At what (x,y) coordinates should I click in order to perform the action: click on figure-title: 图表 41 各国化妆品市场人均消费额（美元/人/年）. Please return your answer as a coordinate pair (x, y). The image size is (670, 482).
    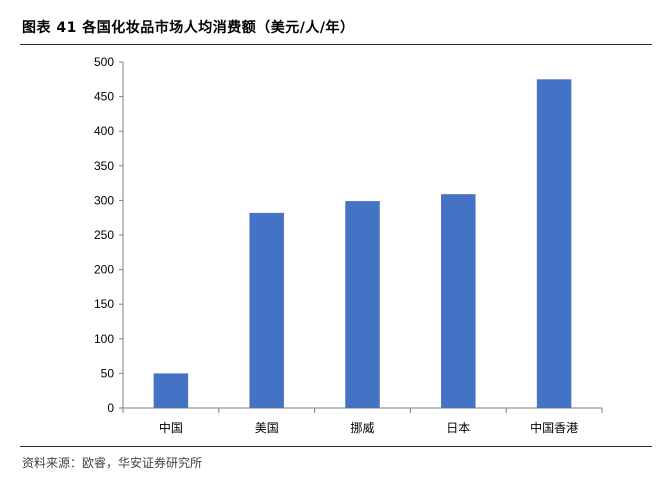
    Looking at the image, I should click on (188, 28).